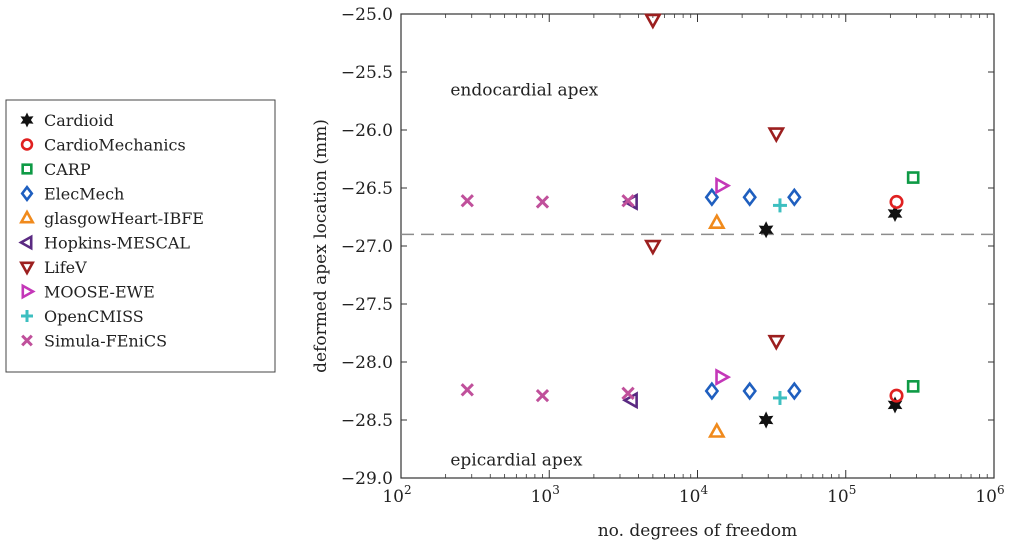 The width and height of the screenshot is (1017, 547). What do you see at coordinates (698, 531) in the screenshot?
I see `x-axis-label: no. degrees of freedom` at bounding box center [698, 531].